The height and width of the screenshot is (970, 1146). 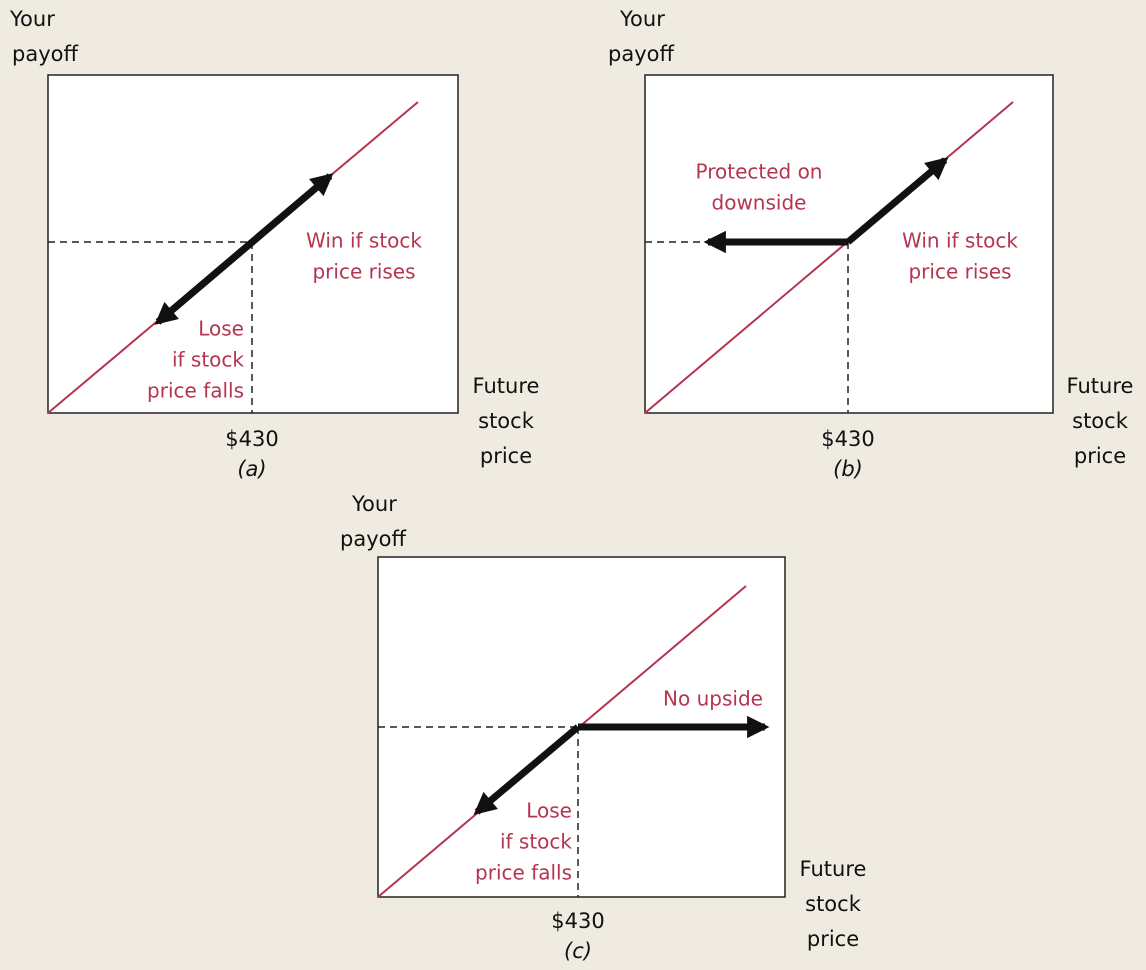 What do you see at coordinates (829, 257) in the screenshot?
I see `payoff-line` at bounding box center [829, 257].